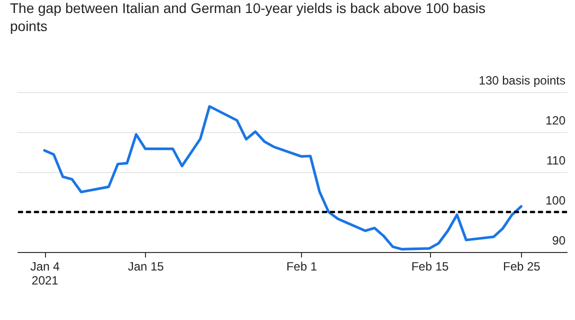 The height and width of the screenshot is (320, 575). What do you see at coordinates (555, 121) in the screenshot?
I see `y-tick-label: 120` at bounding box center [555, 121].